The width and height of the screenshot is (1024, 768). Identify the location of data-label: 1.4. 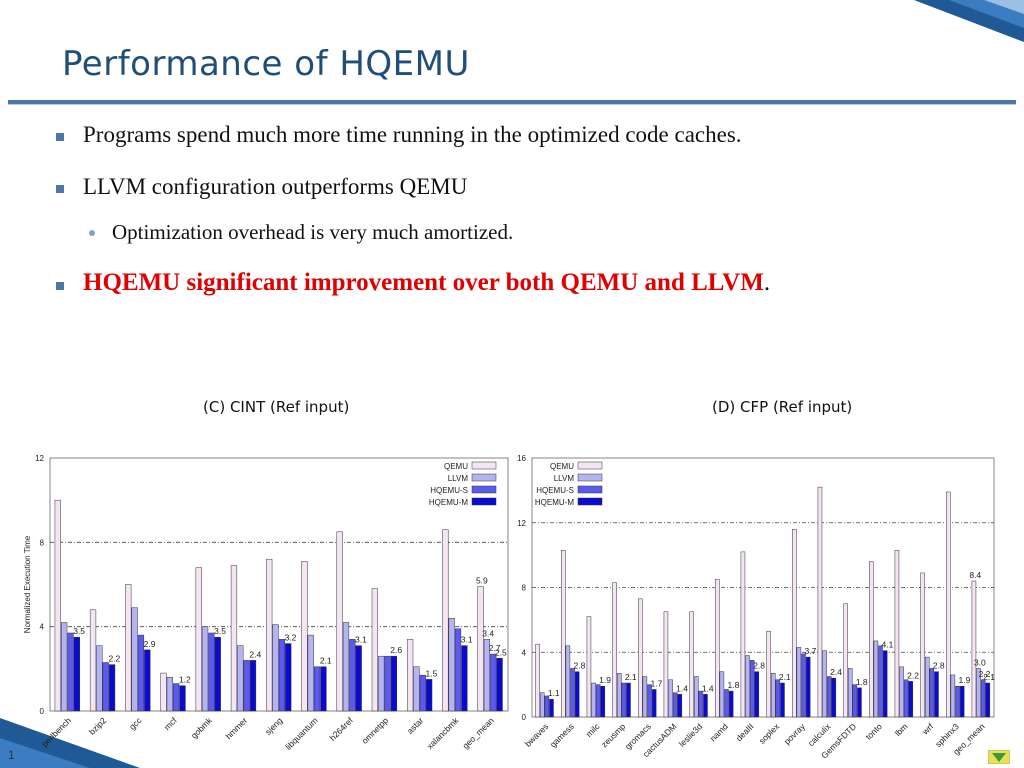
(682, 688).